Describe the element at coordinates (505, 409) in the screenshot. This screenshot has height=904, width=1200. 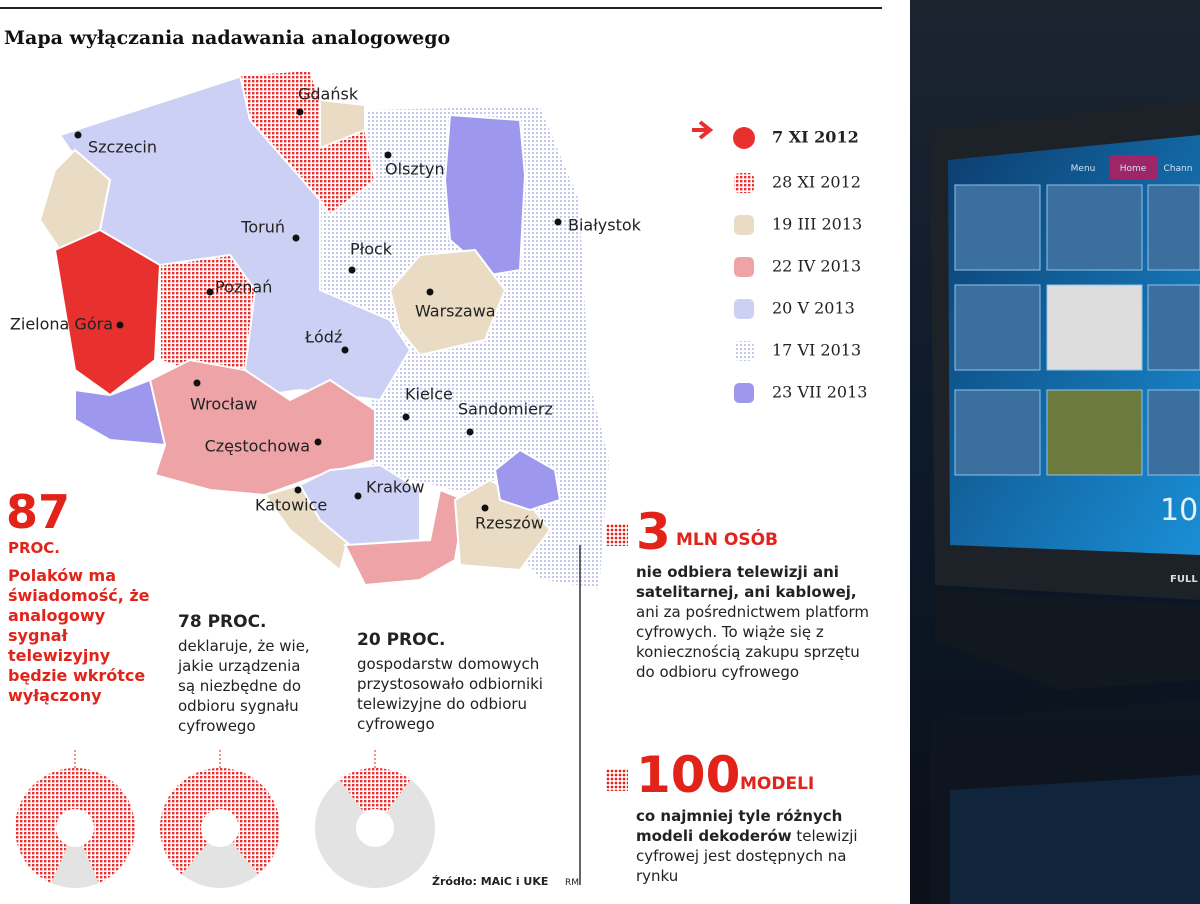
I see `city-label: Sandomierz` at that location.